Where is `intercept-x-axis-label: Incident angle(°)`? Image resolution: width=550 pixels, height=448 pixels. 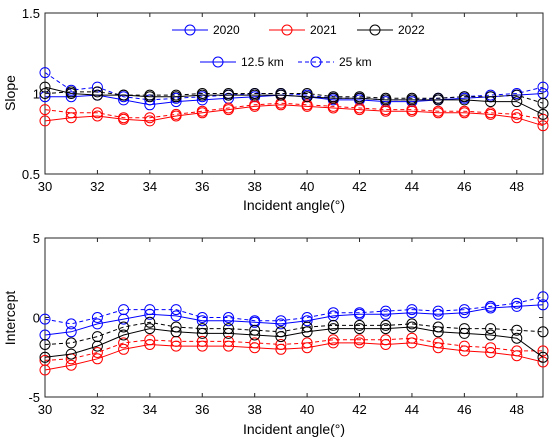 intercept-x-axis-label: Incident angle(°) is located at coordinates (294, 429).